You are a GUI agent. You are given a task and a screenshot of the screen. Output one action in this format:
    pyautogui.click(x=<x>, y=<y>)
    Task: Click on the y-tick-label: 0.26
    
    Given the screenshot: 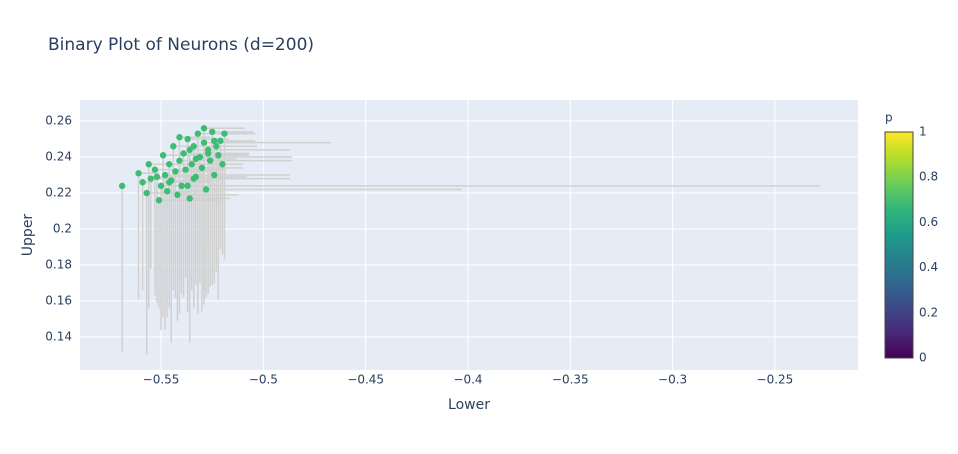 What is the action you would take?
    pyautogui.click(x=58, y=121)
    